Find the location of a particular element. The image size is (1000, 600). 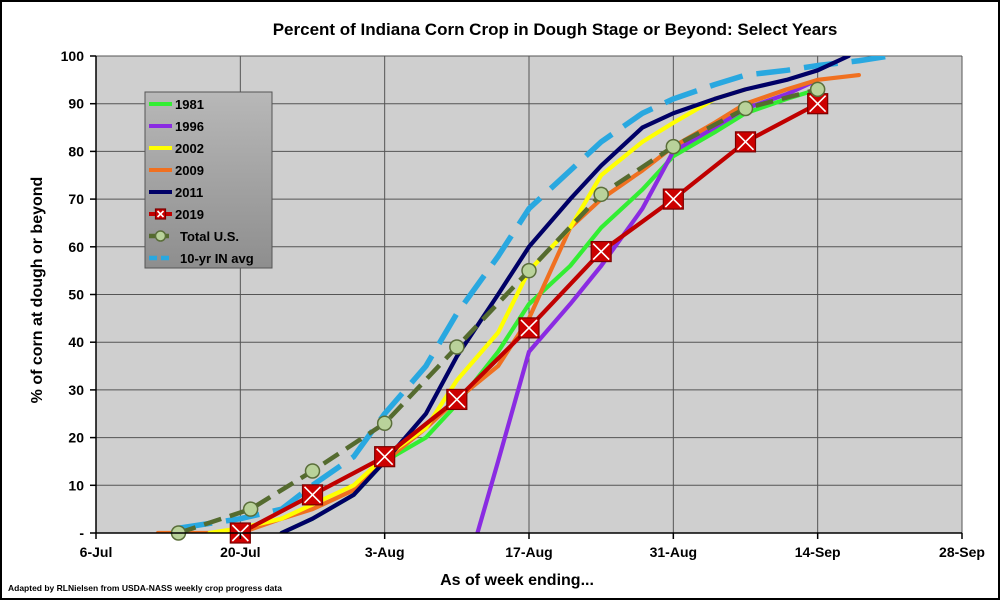

y-tick-label: 50 is located at coordinates (76, 295).